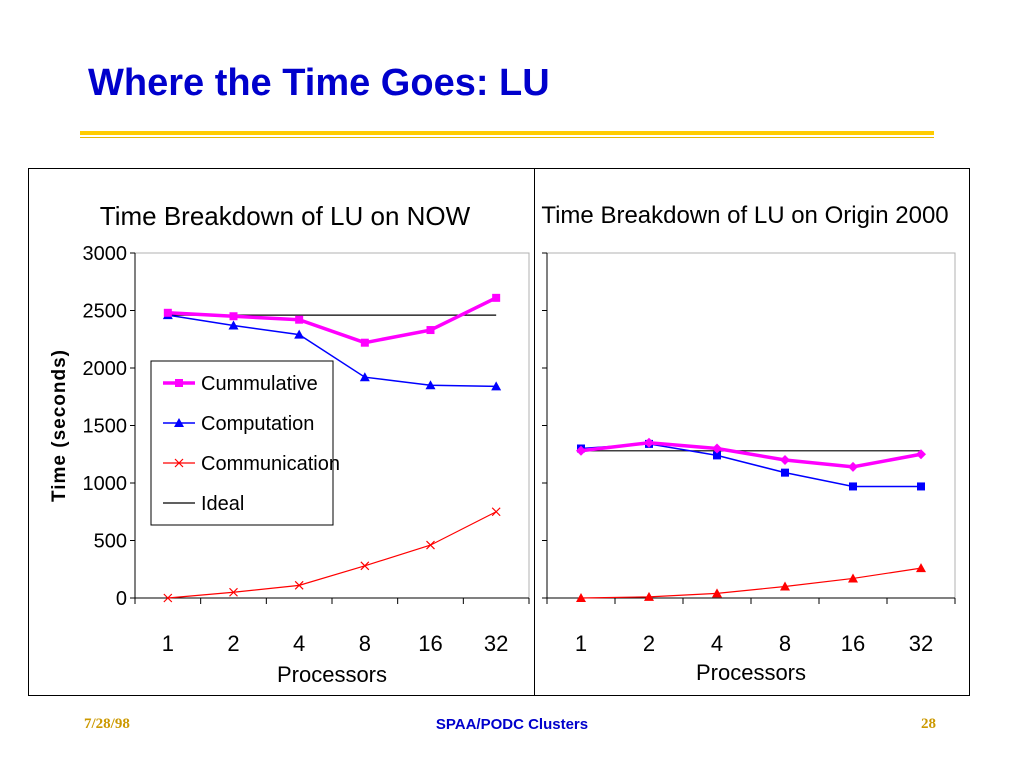 Image resolution: width=1024 pixels, height=768 pixels. I want to click on y-tick-label: 2000, so click(105, 369).